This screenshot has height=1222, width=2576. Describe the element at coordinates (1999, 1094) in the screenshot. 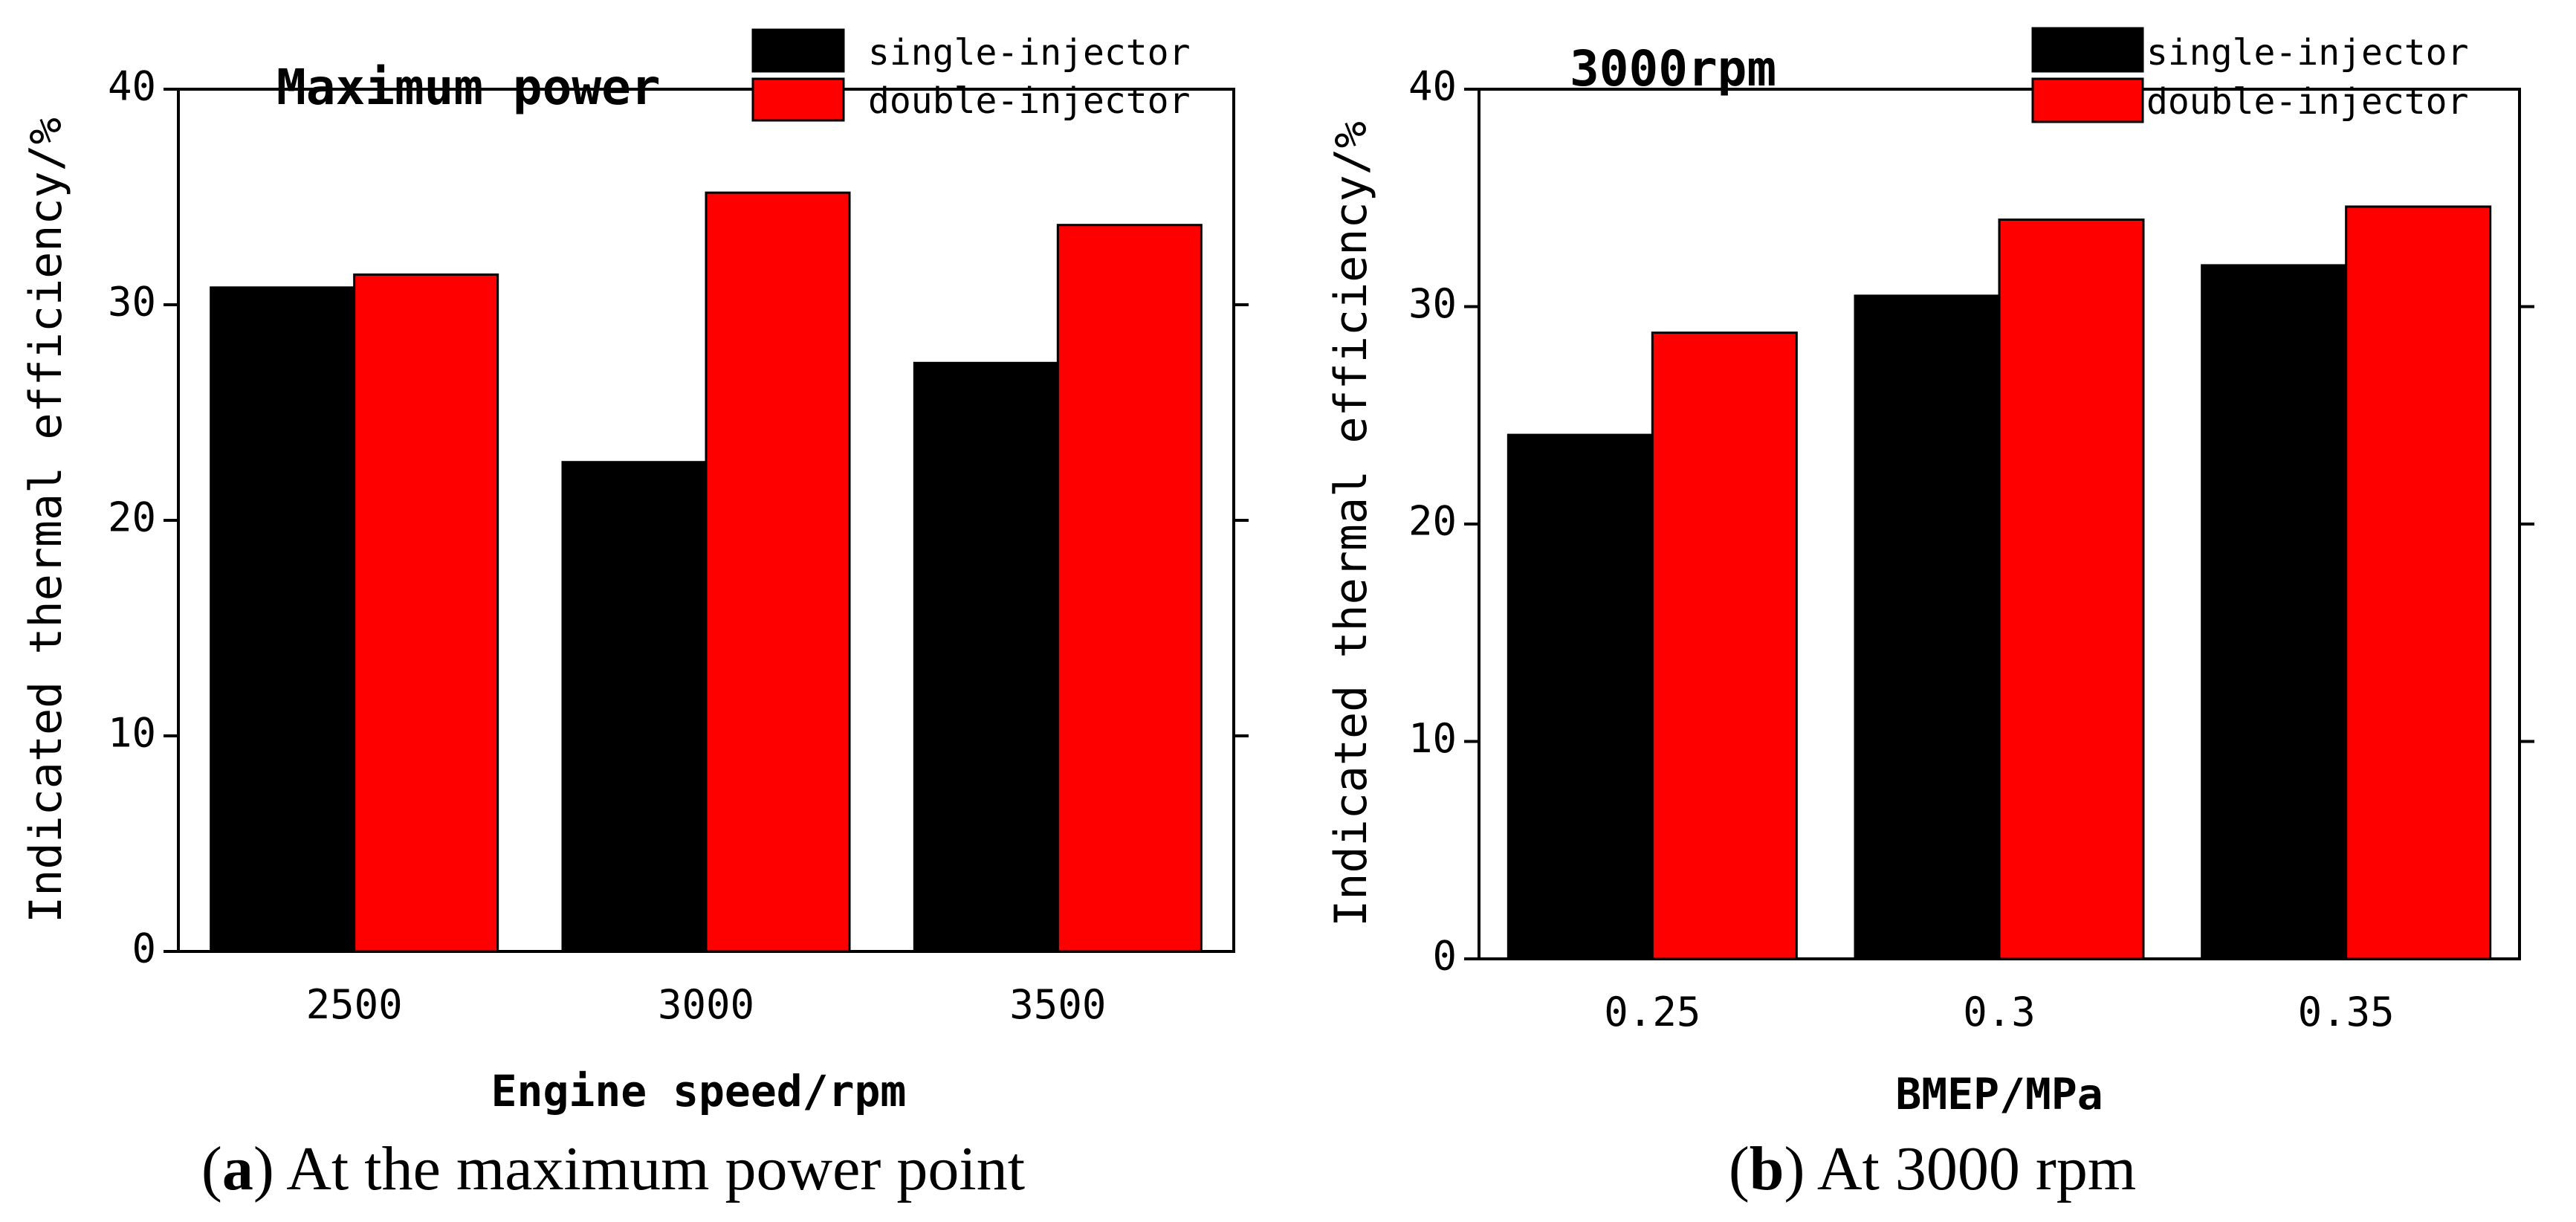

I see `x-axis-label: BMEP/MPa` at that location.